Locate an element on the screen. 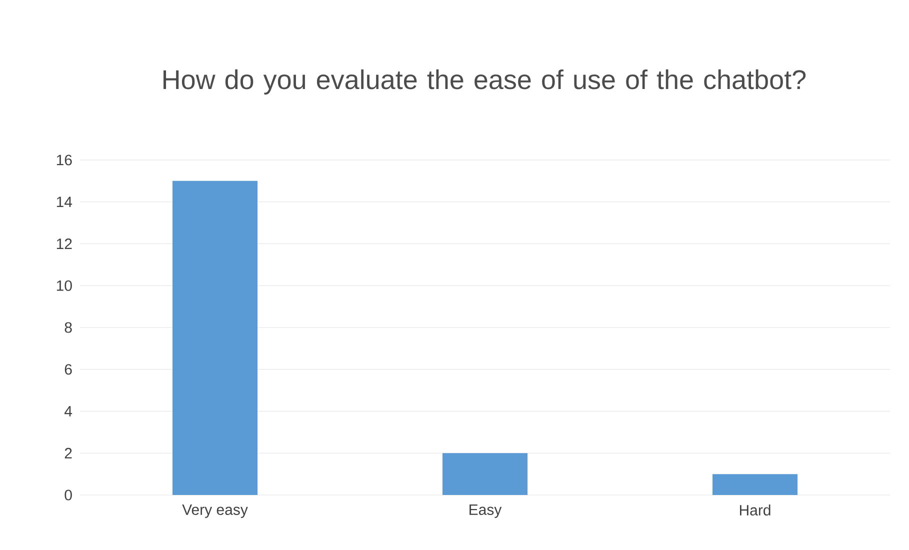 The width and height of the screenshot is (909, 550). y-tick-label: 14 is located at coordinates (64, 202).